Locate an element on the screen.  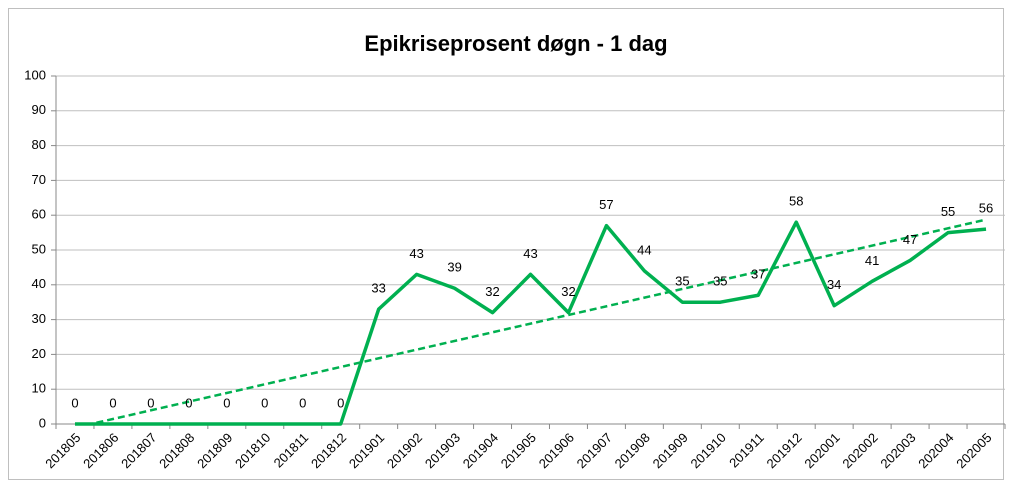
data-label: 41 is located at coordinates (872, 260).